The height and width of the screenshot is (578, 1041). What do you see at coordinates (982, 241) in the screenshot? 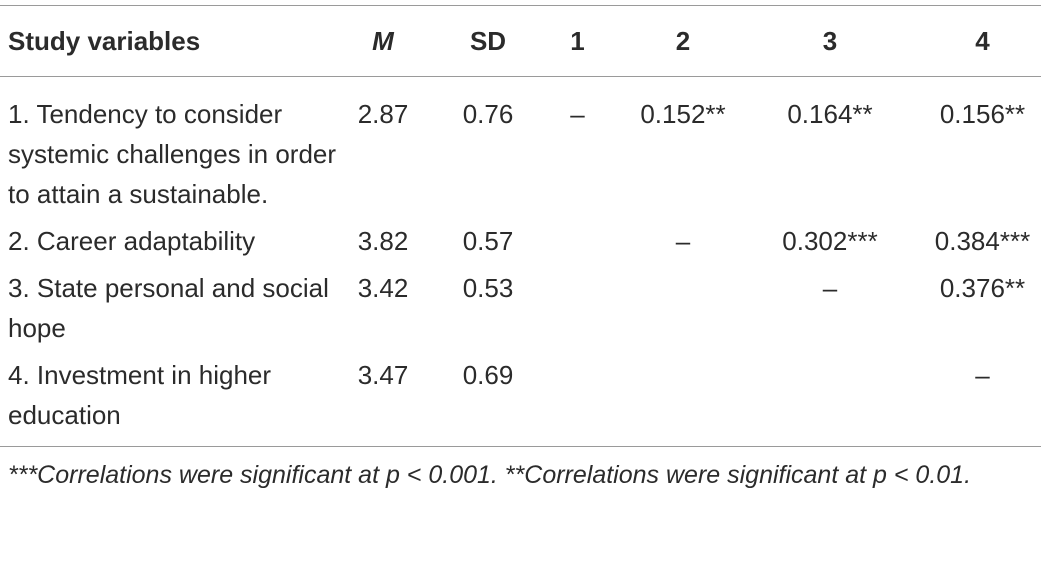
I see `table-cell: 0.384***` at bounding box center [982, 241].